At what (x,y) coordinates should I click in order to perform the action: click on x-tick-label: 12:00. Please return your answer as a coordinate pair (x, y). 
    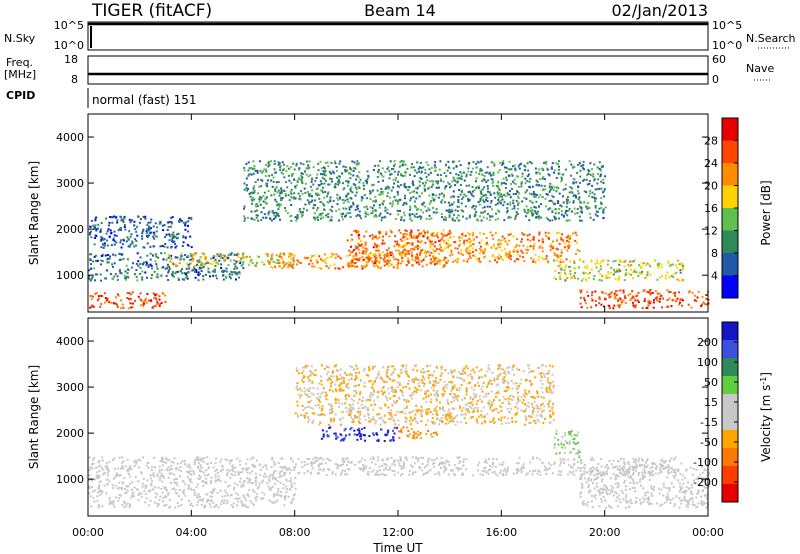
    Looking at the image, I should click on (398, 532).